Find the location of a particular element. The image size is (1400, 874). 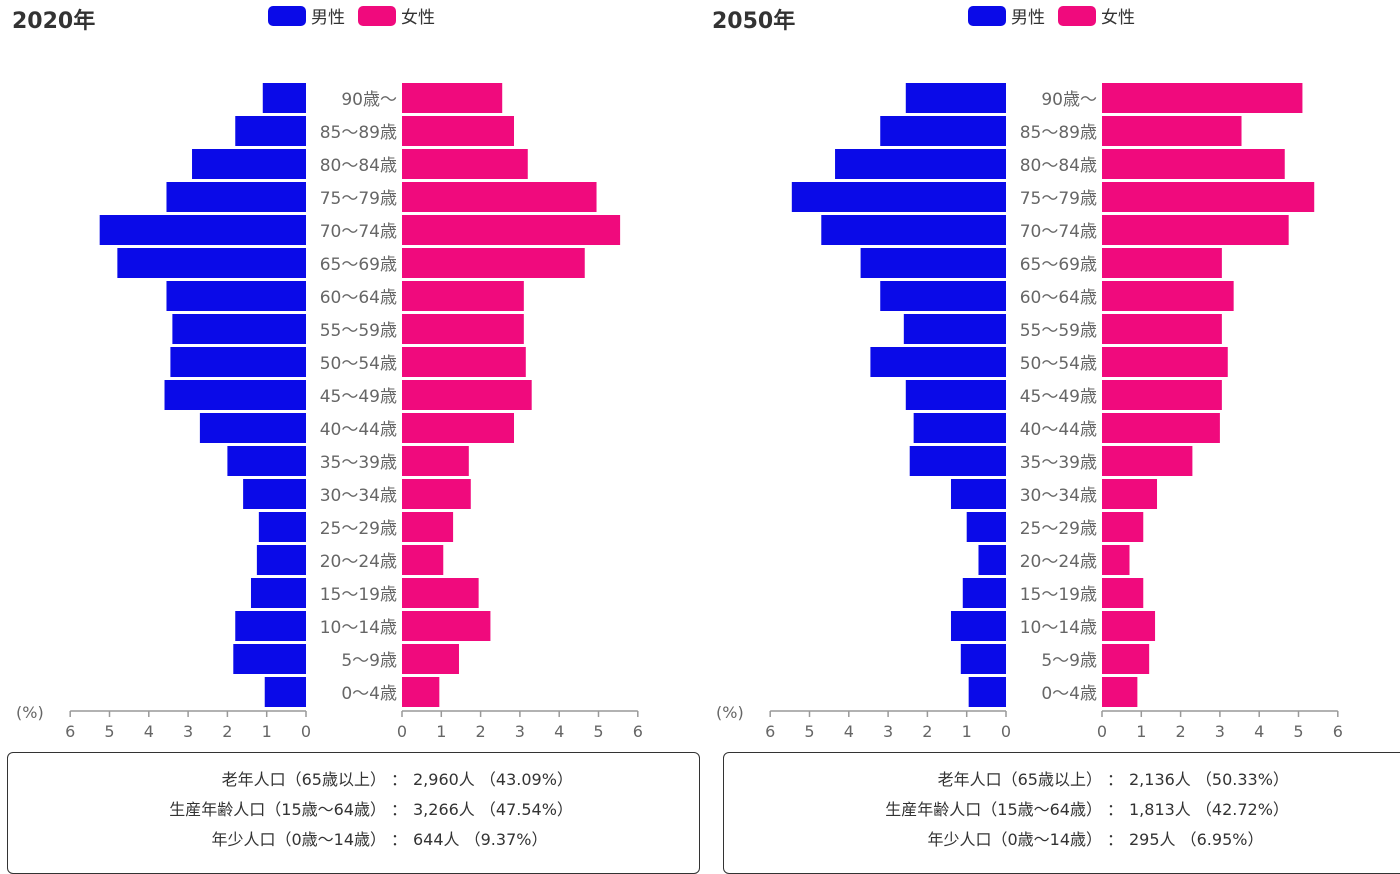

age-group-label: 90歳〜 is located at coordinates (369, 100).